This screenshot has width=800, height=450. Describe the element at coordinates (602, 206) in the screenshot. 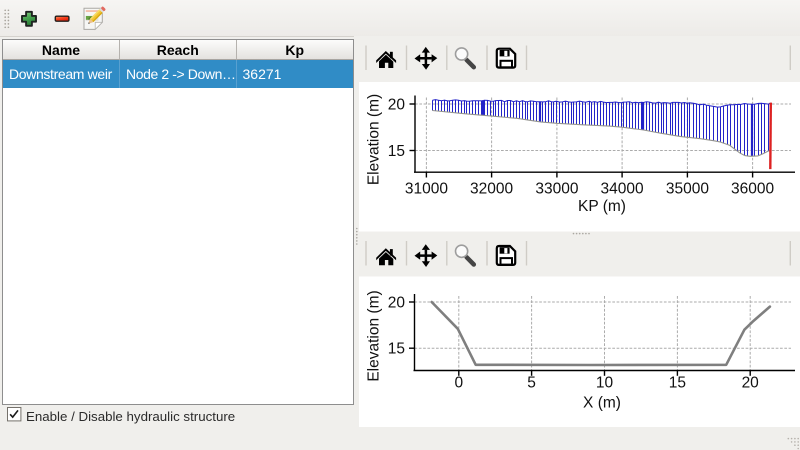

I see `svg-text: KP (m)` at that location.